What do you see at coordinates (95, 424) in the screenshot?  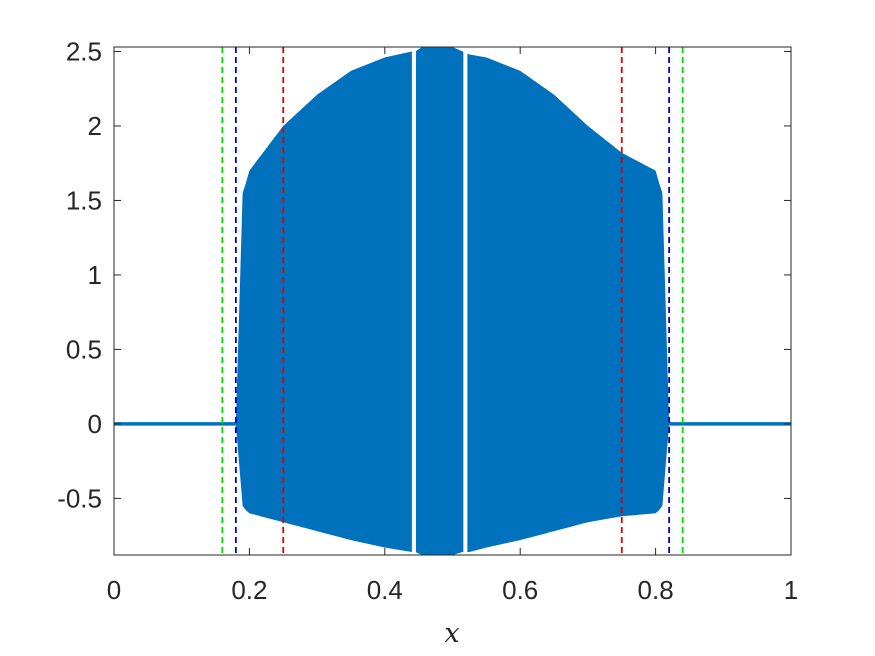 I see `y-tick-label: 0` at bounding box center [95, 424].